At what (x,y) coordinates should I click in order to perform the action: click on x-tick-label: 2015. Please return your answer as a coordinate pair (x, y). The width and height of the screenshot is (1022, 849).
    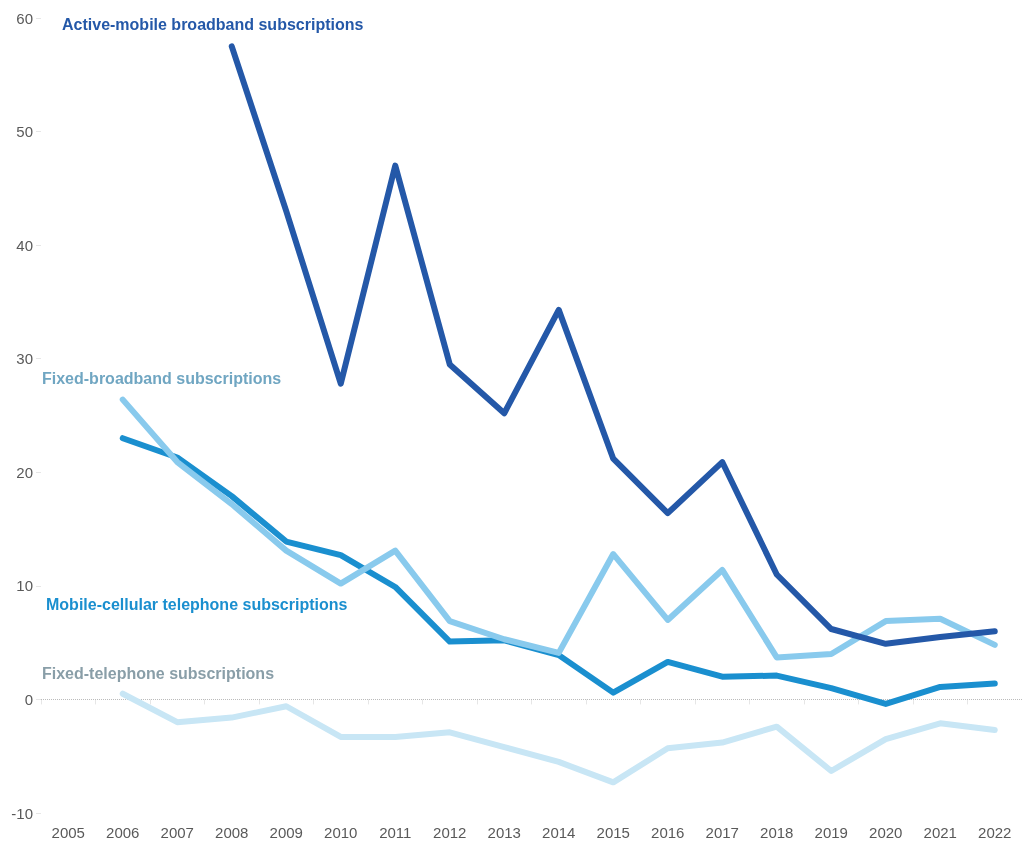
    Looking at the image, I should click on (613, 832).